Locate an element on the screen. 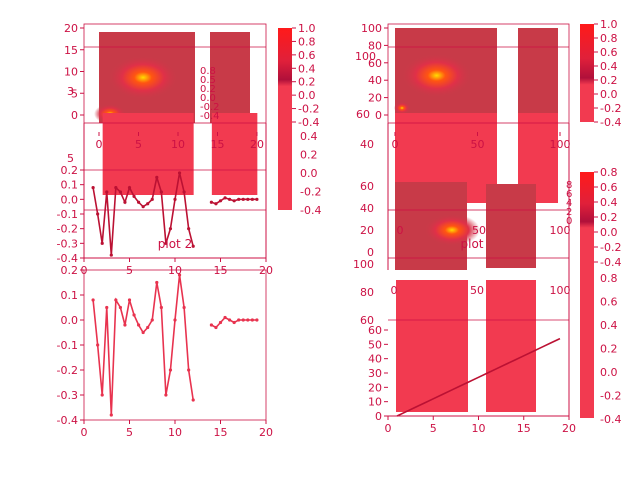  colorbar-right-top-label: -0.4 is located at coordinates (610, 122).